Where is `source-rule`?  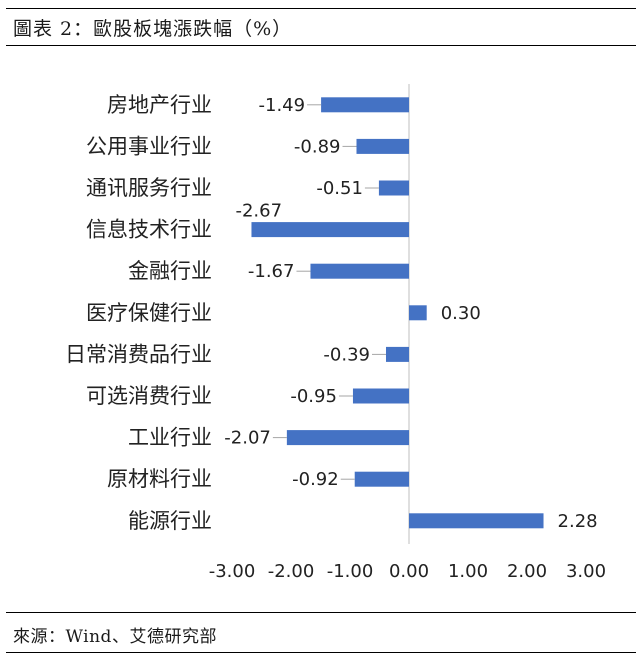
source-rule is located at coordinates (321, 612).